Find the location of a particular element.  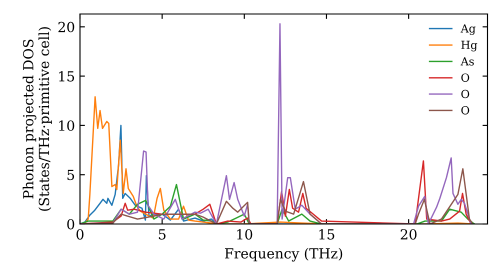

y-tick-label: 10 is located at coordinates (66, 125).